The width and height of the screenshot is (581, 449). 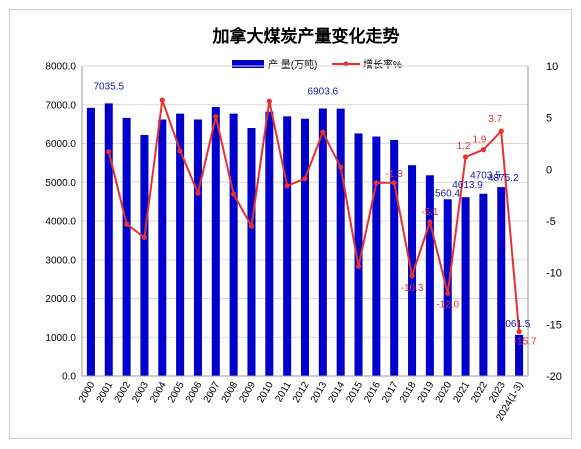 I want to click on bar-2006, so click(x=197, y=247).